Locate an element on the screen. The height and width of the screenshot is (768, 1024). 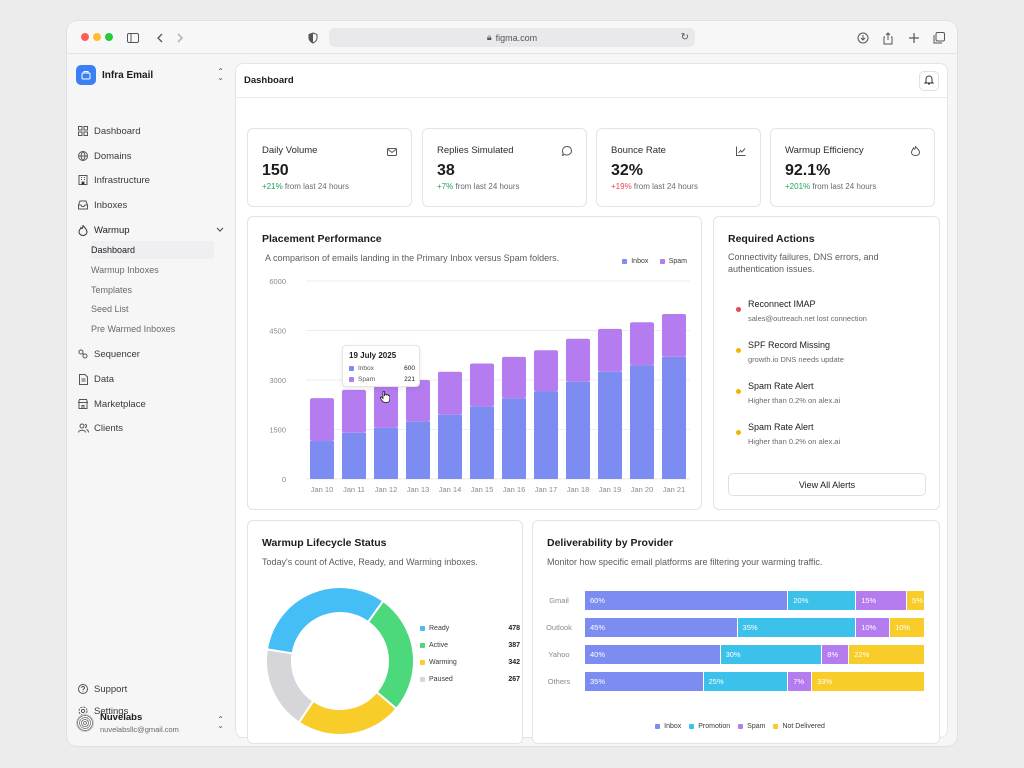
legend-item-not-delivered: Not Delivered is located at coordinates (799, 726).